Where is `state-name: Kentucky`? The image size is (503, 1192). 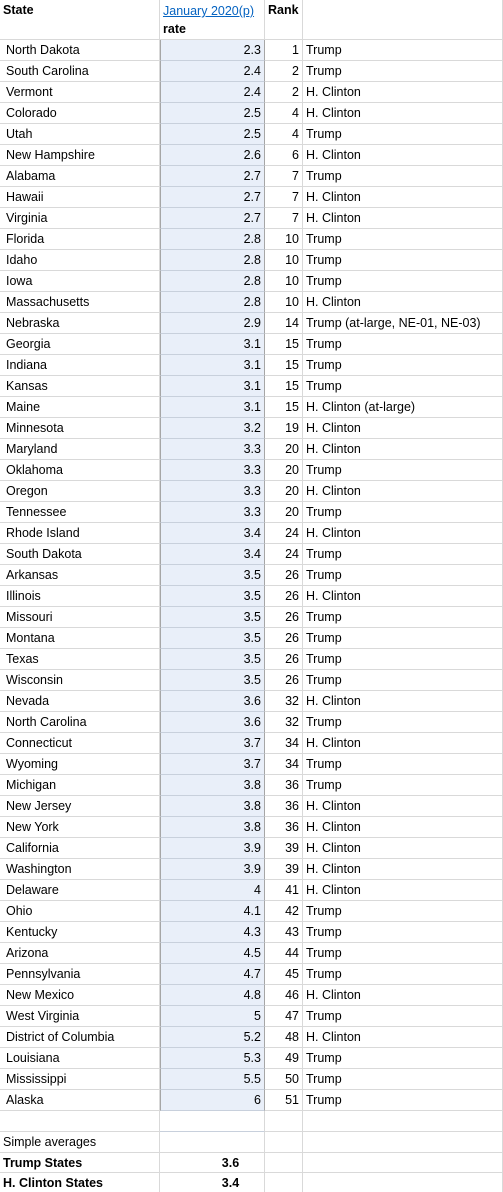 state-name: Kentucky is located at coordinates (80, 932).